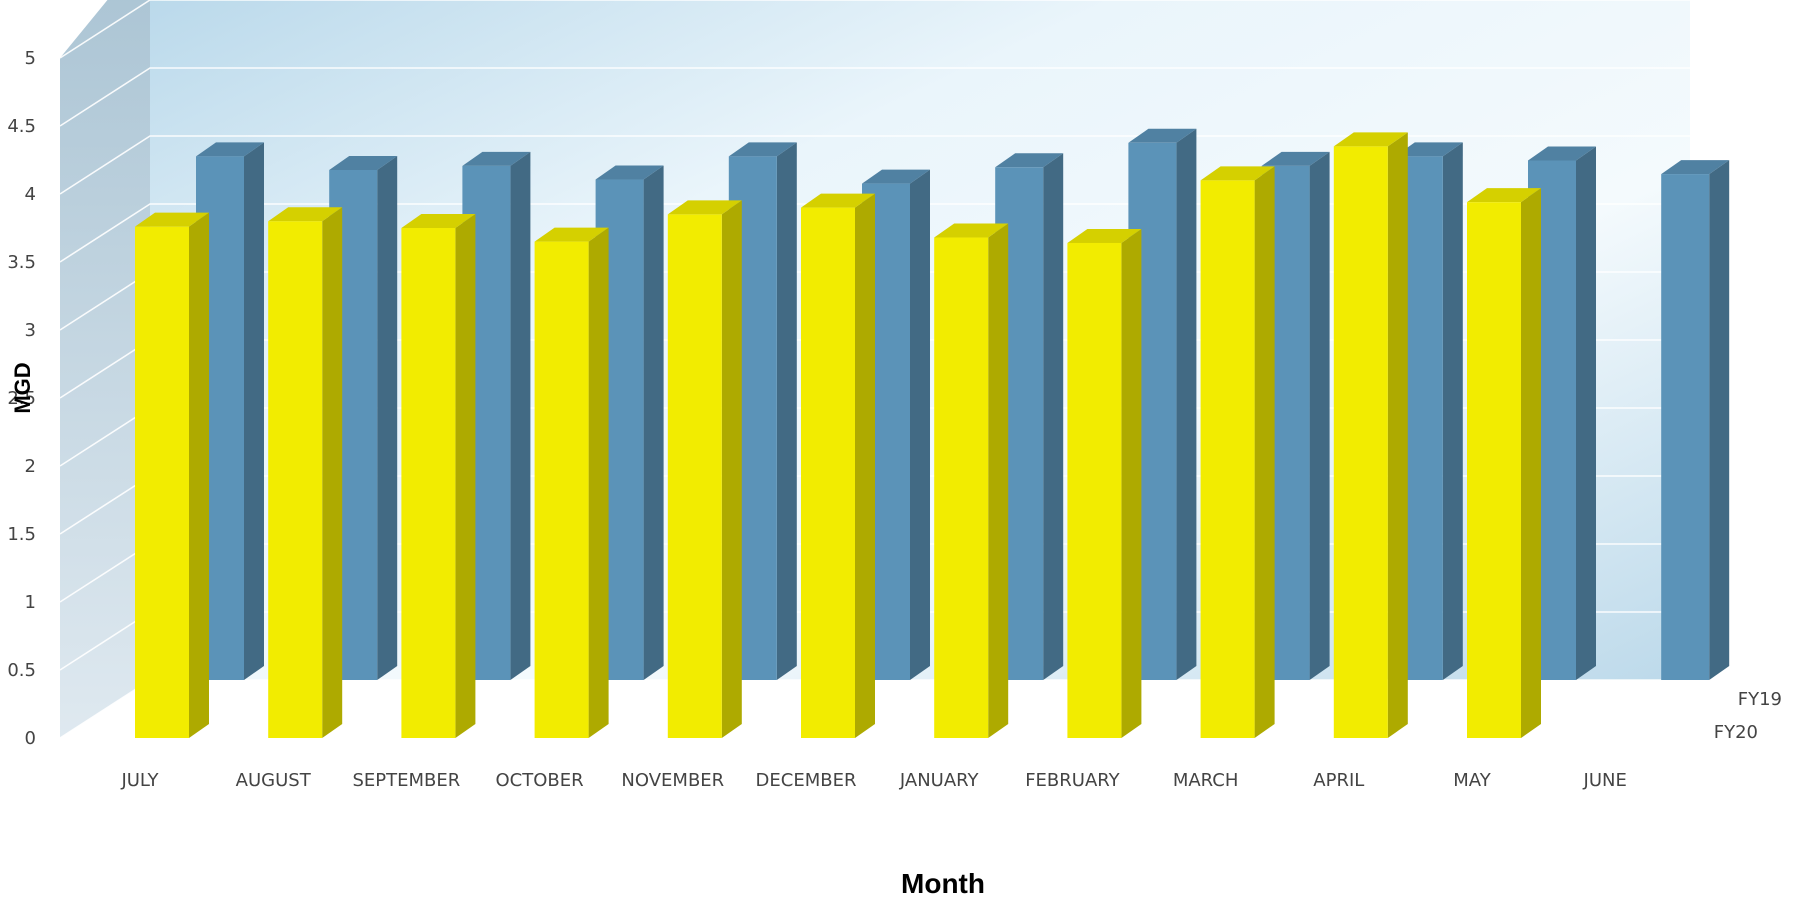 This screenshot has height=900, width=1799. Describe the element at coordinates (30, 738) in the screenshot. I see `y-tick-label: 0` at that location.